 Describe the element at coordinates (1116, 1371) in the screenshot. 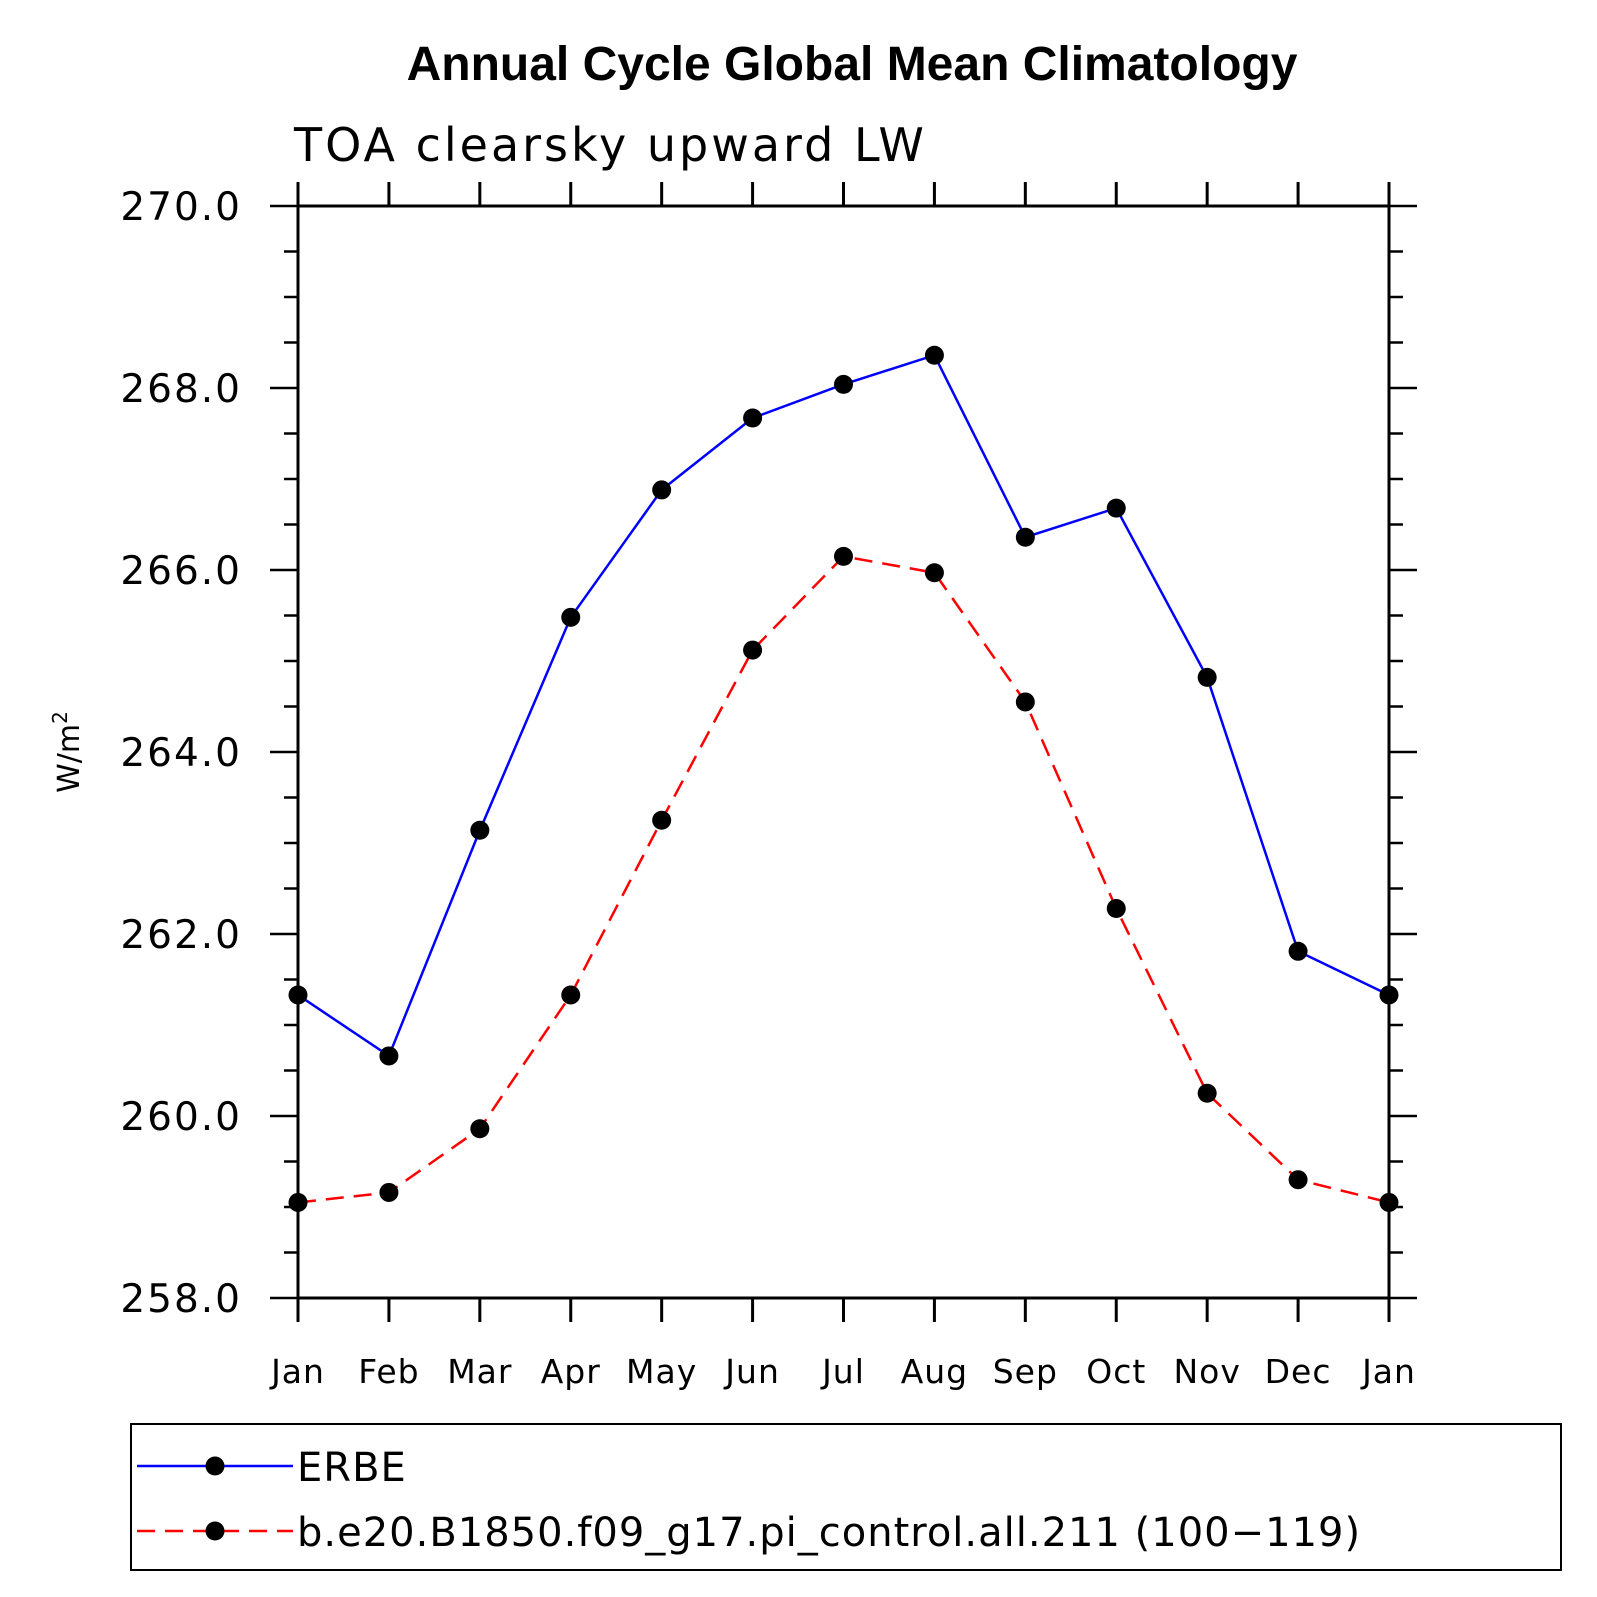

I see `x-tick-label: Oct` at that location.